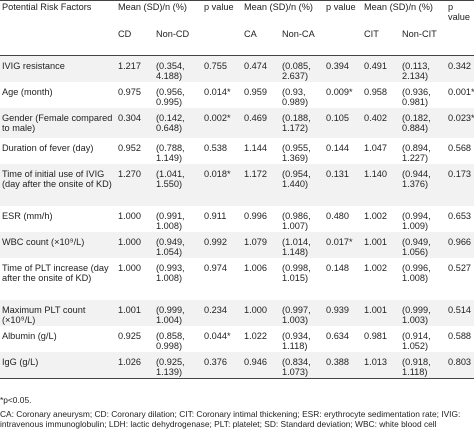 This screenshot has height=448, width=474. Describe the element at coordinates (129, 362) in the screenshot. I see `cd-value: 1.026` at that location.